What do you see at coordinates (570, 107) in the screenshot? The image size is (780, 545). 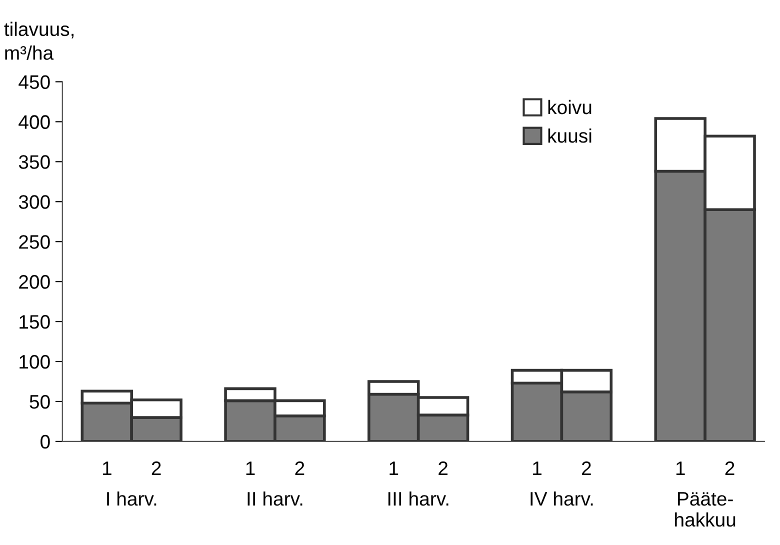 I see `legend-label: koivu` at bounding box center [570, 107].